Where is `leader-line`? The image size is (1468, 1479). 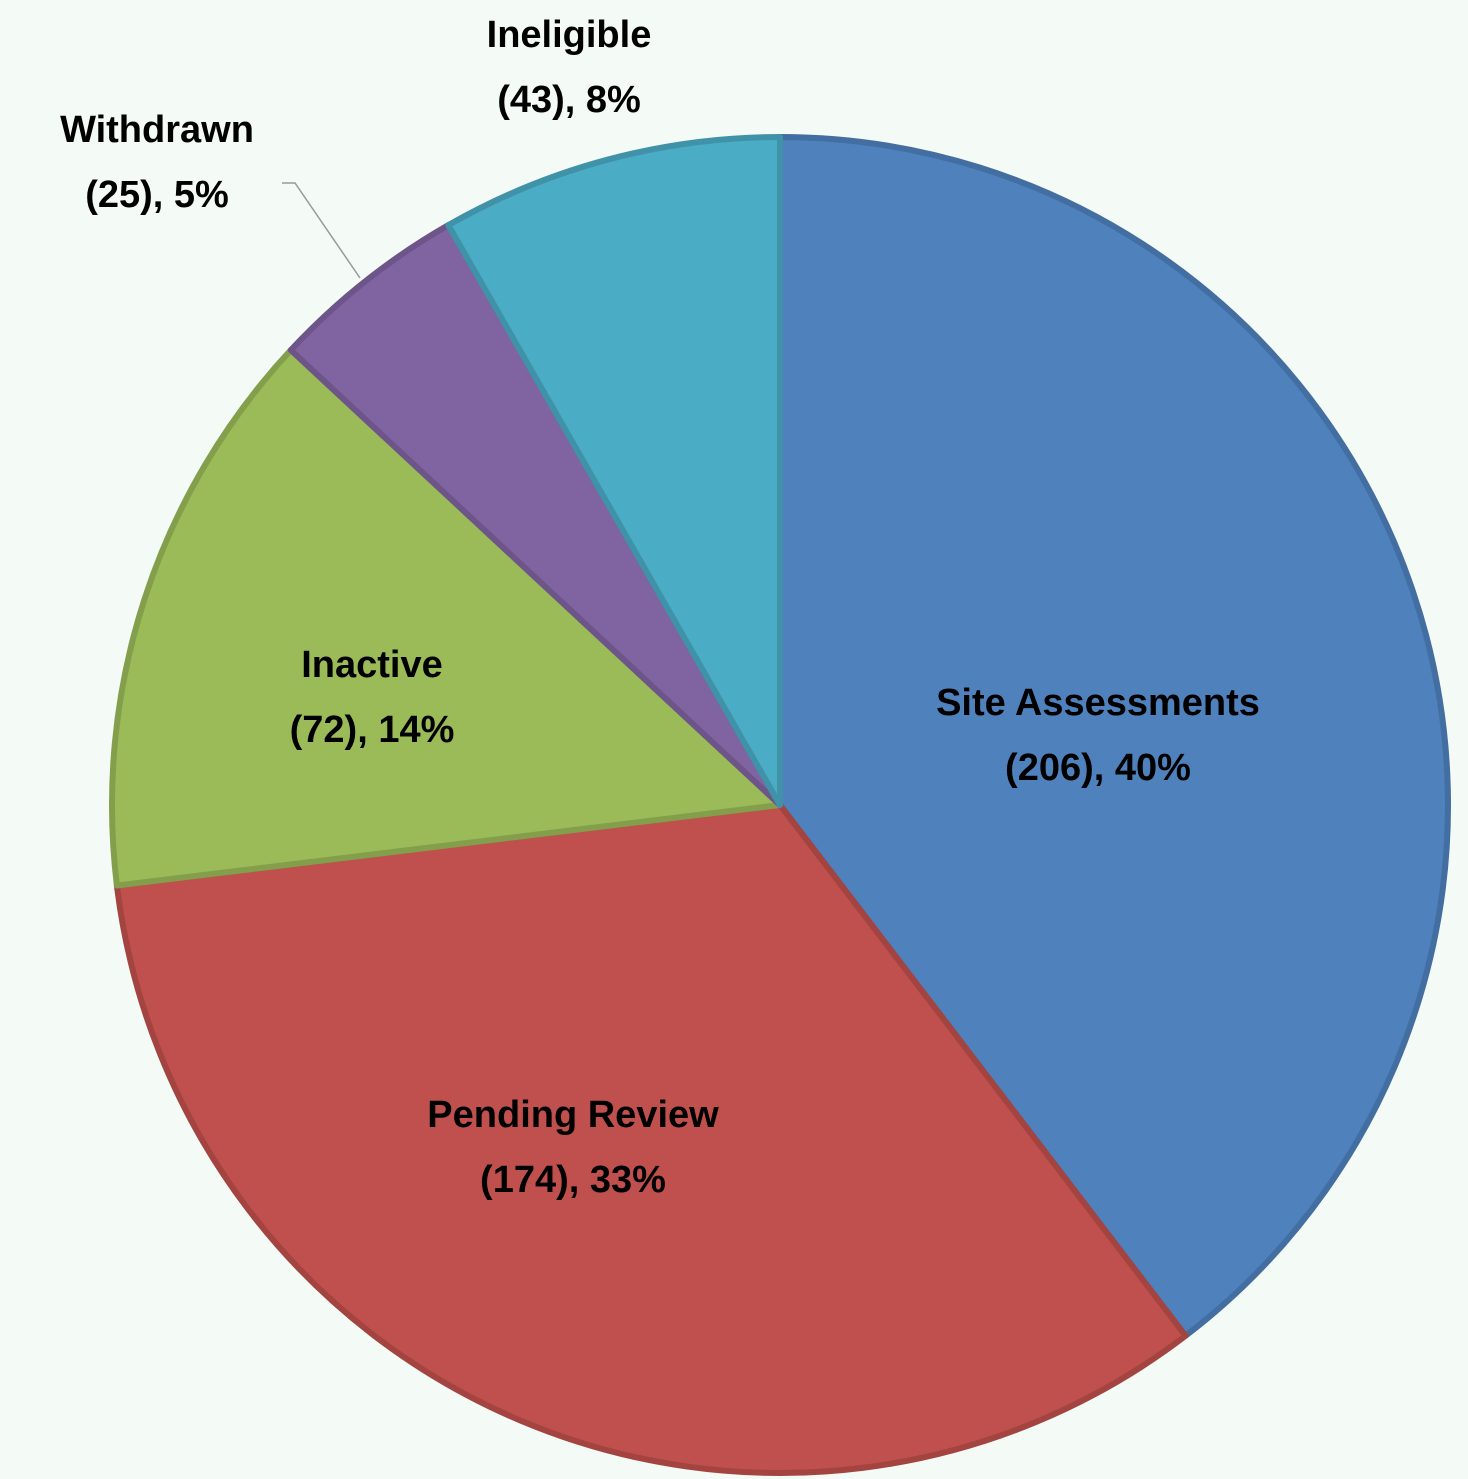 leader-line is located at coordinates (321, 230).